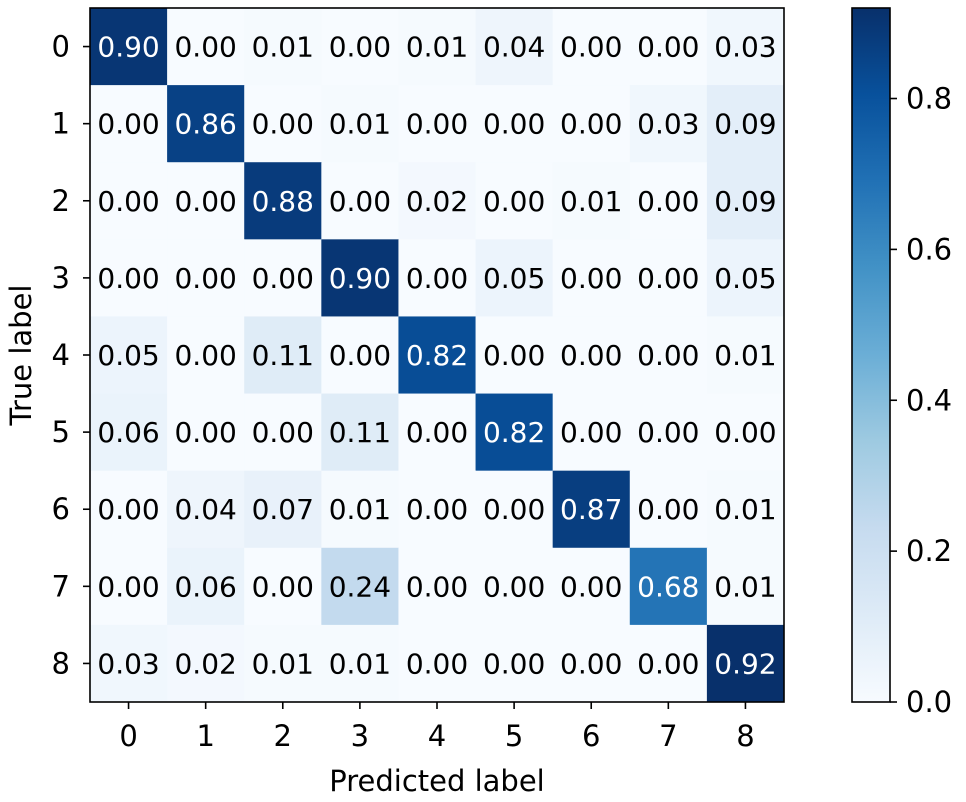  Describe the element at coordinates (21, 356) in the screenshot. I see `y-axis-label: True label` at that location.